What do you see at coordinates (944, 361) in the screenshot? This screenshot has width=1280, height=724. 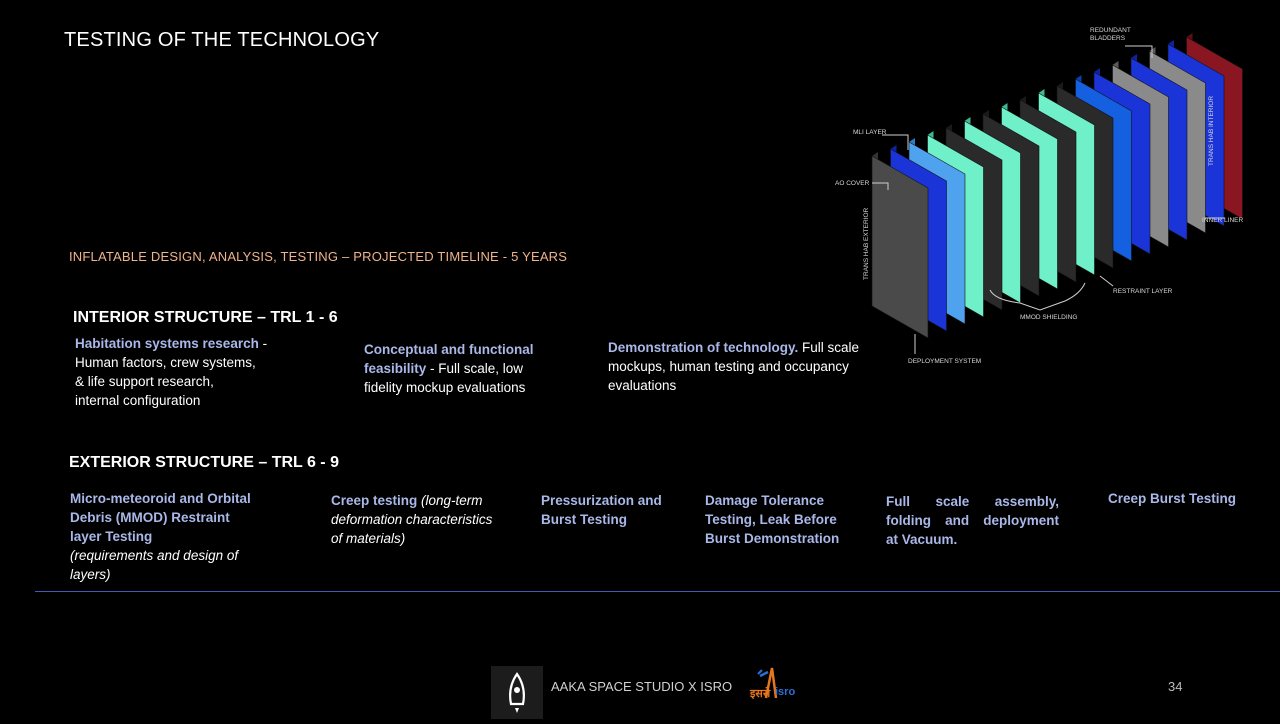 I see `label-deployment: DEPLOYMENT SYSTEM` at bounding box center [944, 361].